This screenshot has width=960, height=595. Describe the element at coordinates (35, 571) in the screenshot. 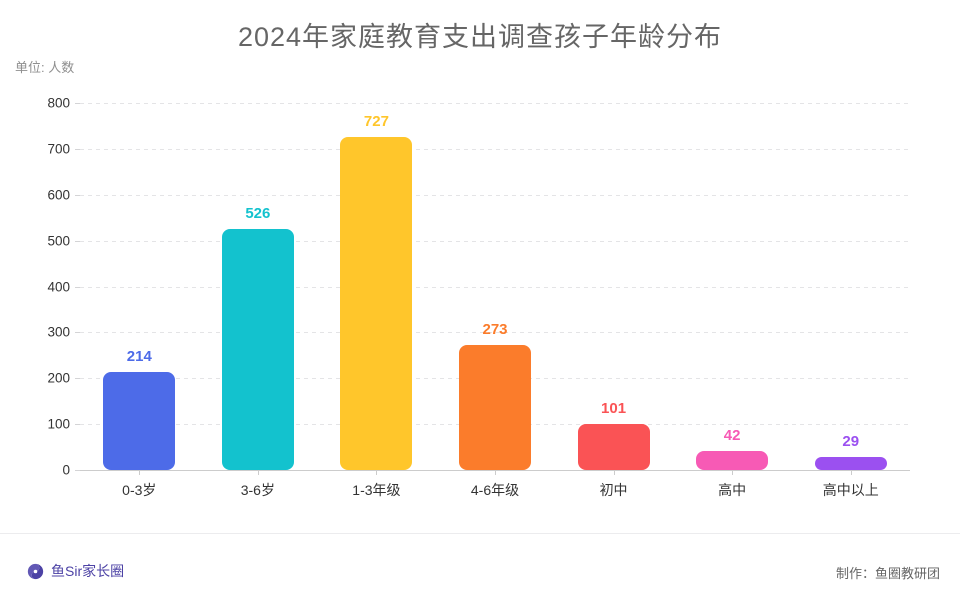

I see `fish-swirl-logo-icon` at that location.